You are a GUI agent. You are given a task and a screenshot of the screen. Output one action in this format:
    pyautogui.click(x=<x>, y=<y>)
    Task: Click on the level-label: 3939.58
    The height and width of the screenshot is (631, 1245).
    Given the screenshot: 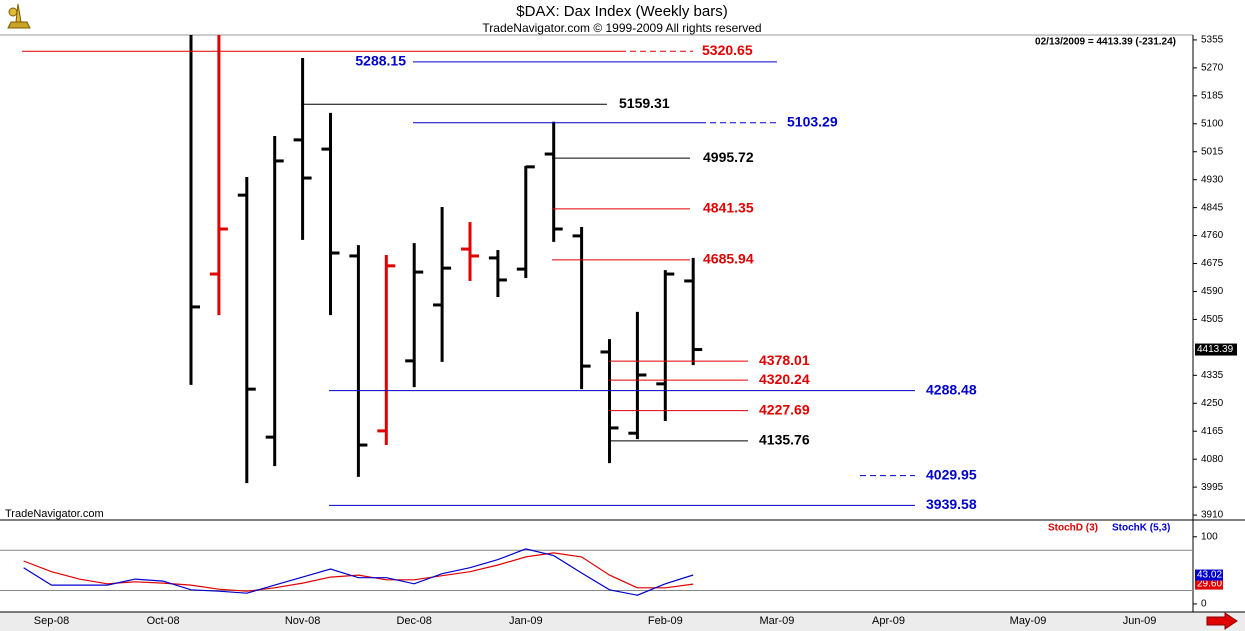 What is the action you would take?
    pyautogui.click(x=951, y=504)
    